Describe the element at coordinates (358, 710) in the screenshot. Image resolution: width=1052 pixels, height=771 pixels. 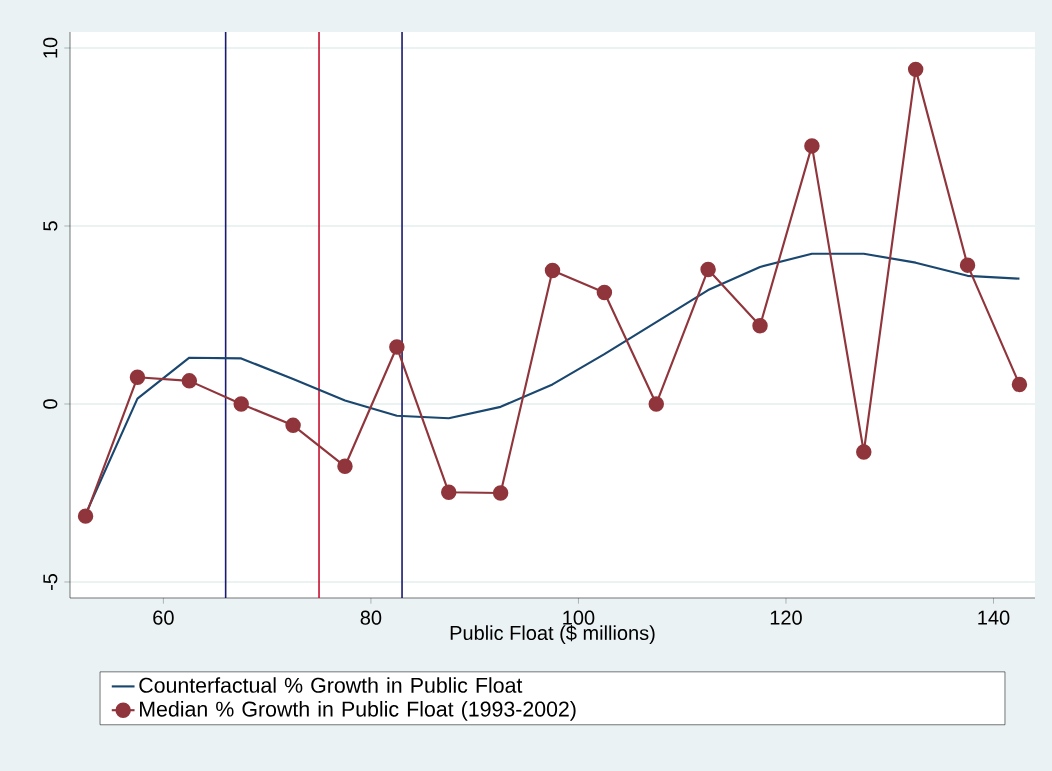
I see `legend-label: Median % Growth in Public Float (1993-2002)` at that location.